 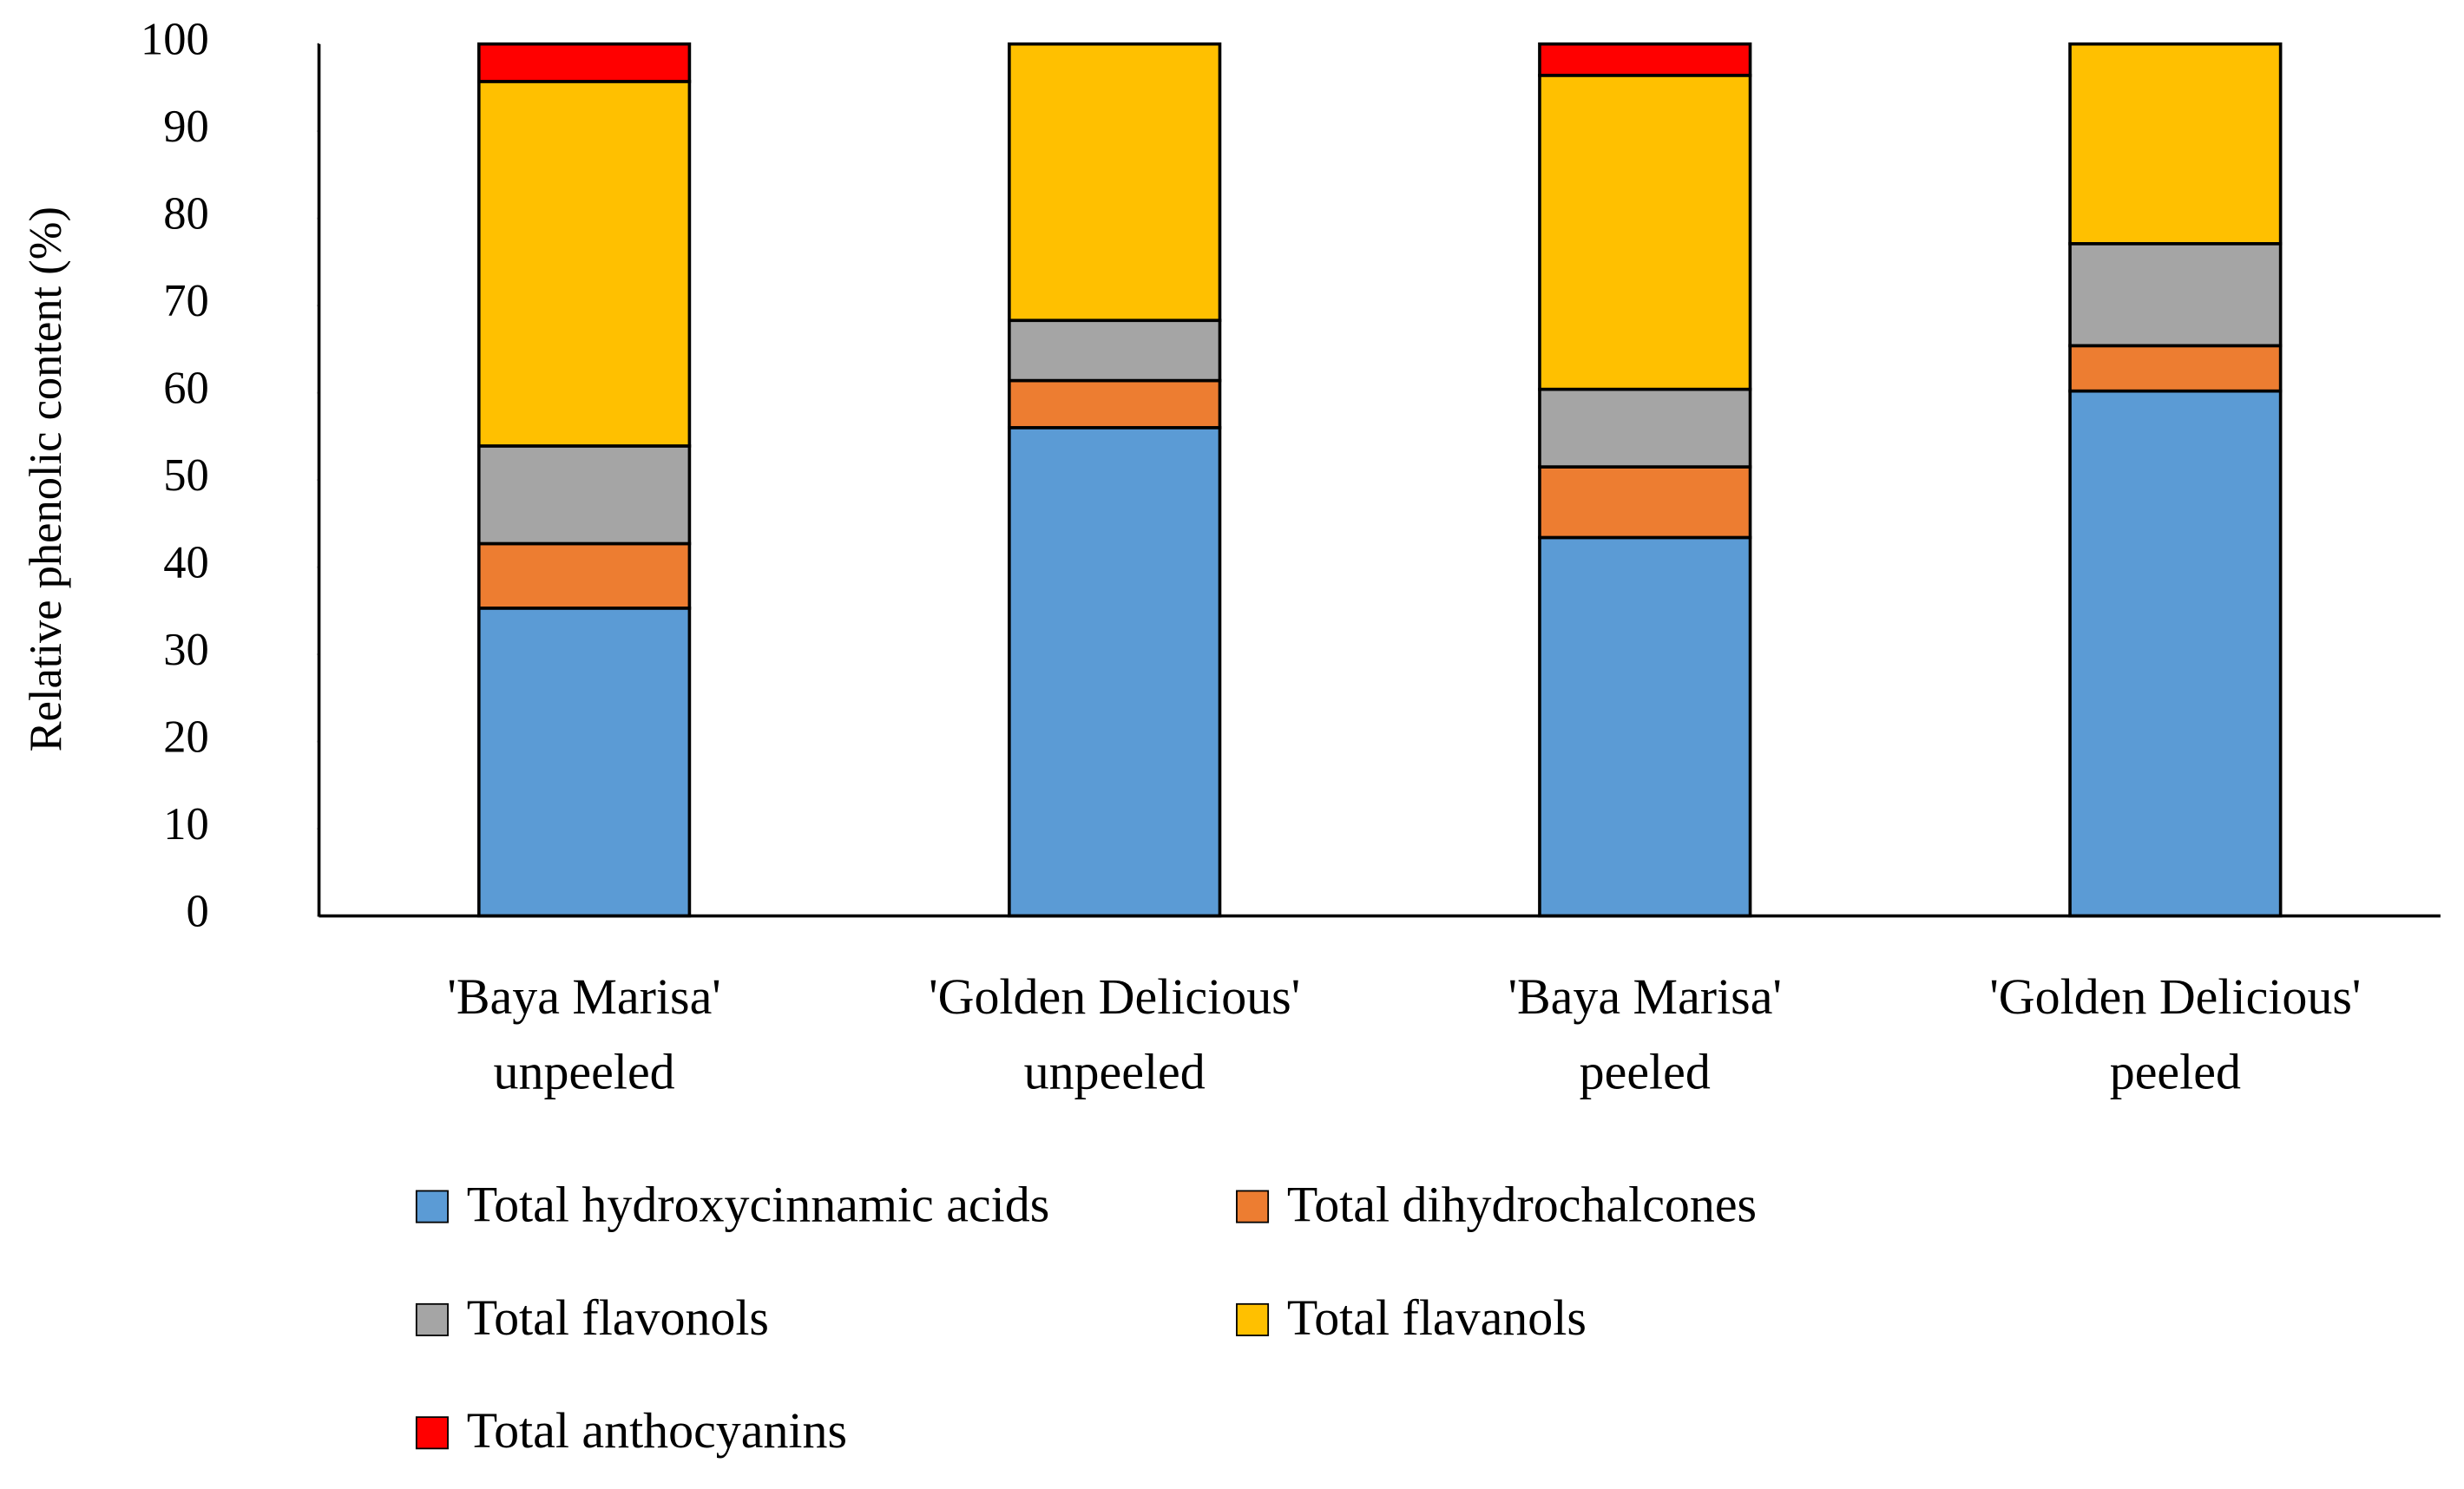 What do you see at coordinates (175, 40) in the screenshot?
I see `y-tick-label: 100` at bounding box center [175, 40].